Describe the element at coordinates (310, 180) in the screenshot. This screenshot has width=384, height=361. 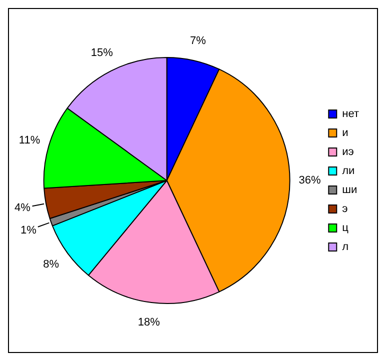
I see `data-label: 36%` at that location.